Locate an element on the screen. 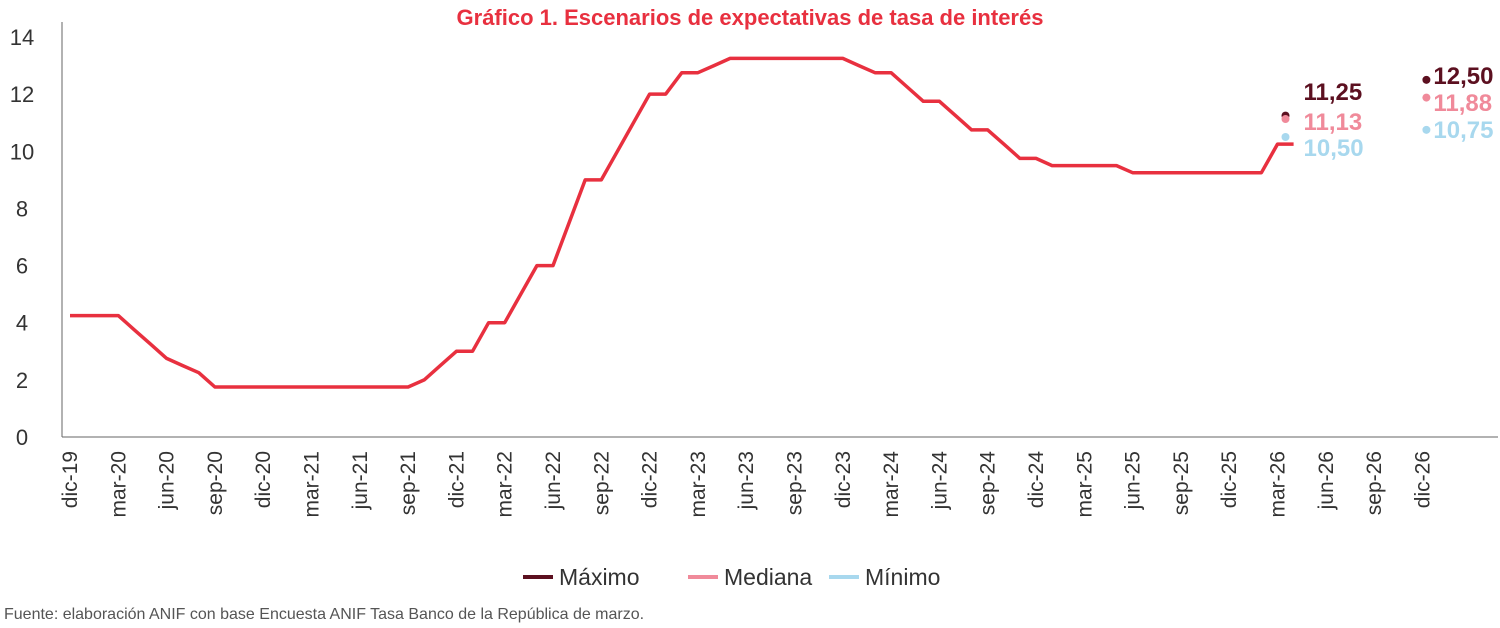  scenario-label: 10,75 is located at coordinates (1463, 130).